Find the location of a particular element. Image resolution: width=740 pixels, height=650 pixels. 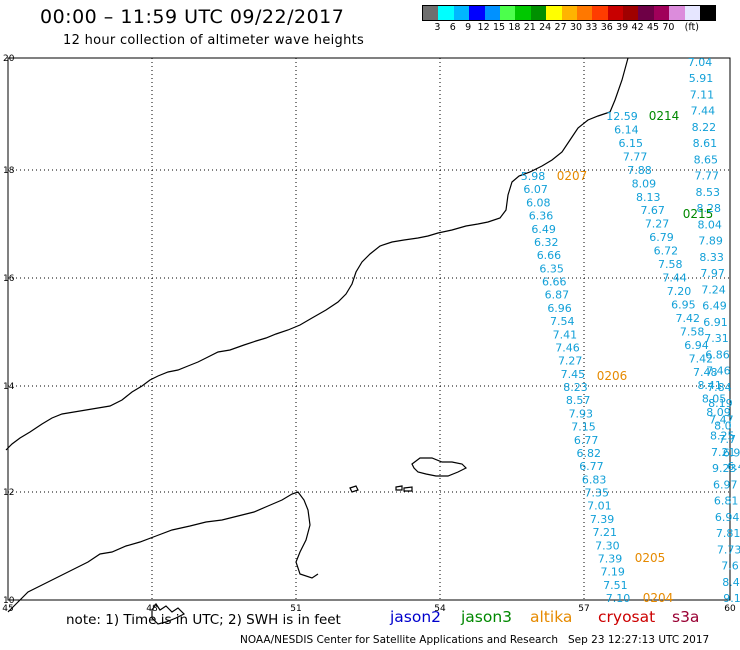

wave-height-label: 8.23 is located at coordinates (575, 387).